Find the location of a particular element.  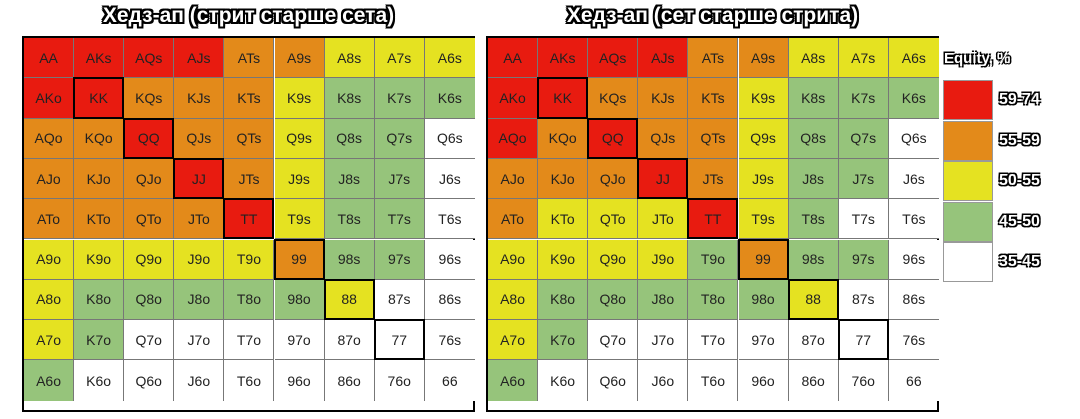

hand-cell: T6o is located at coordinates (249, 380).